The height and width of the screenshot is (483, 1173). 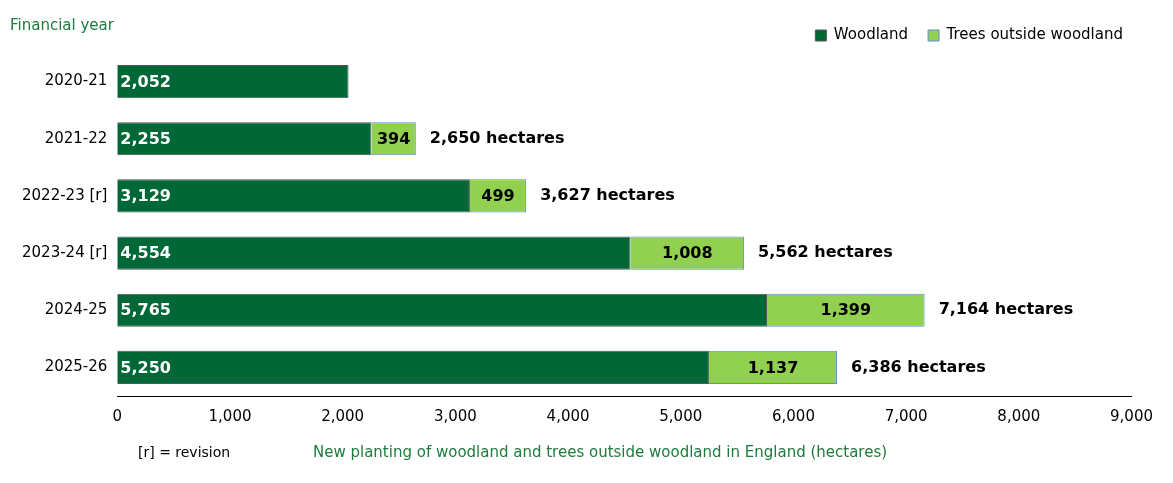 I want to click on data-label: 1,399, so click(x=846, y=310).